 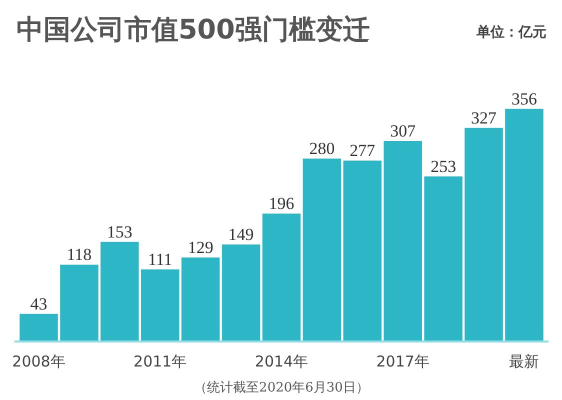 I want to click on data-label: 277, so click(x=363, y=150).